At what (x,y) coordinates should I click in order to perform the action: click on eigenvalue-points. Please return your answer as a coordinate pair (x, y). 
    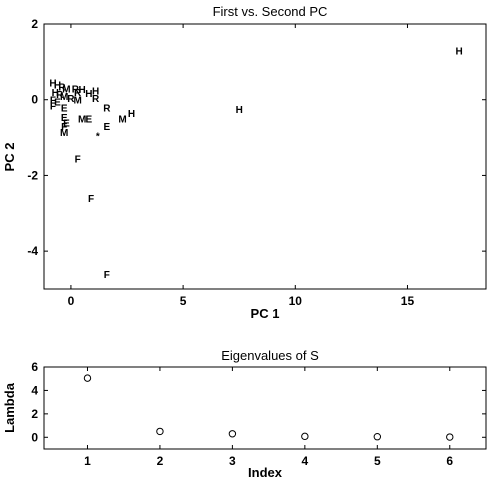
    Looking at the image, I should click on (268, 407).